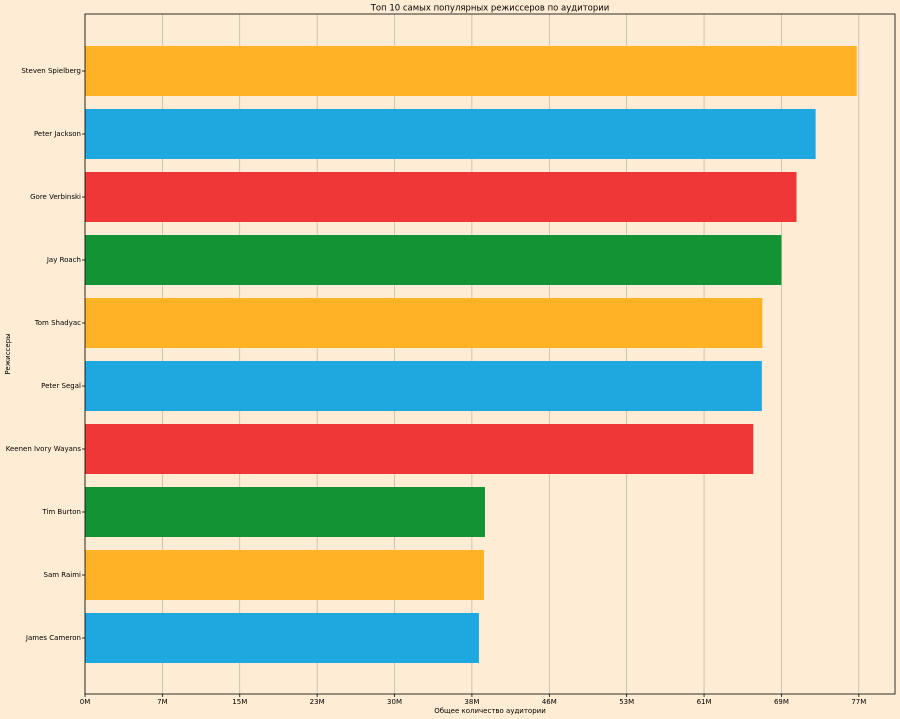 The height and width of the screenshot is (719, 900). Describe the element at coordinates (471, 702) in the screenshot. I see `x-tick-label: 38M` at that location.